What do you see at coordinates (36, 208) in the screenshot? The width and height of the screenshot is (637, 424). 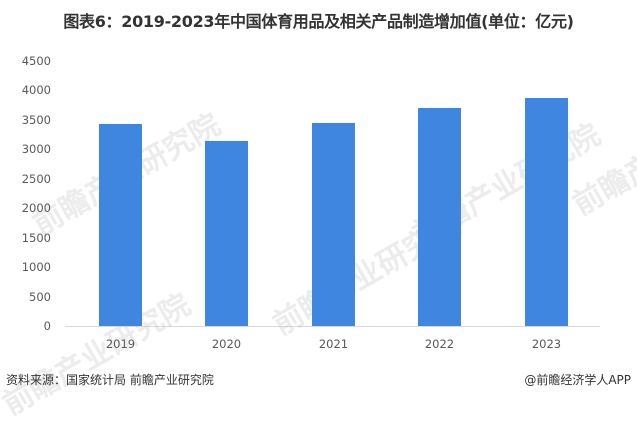 I see `y-tick-label: 2000` at bounding box center [36, 208].